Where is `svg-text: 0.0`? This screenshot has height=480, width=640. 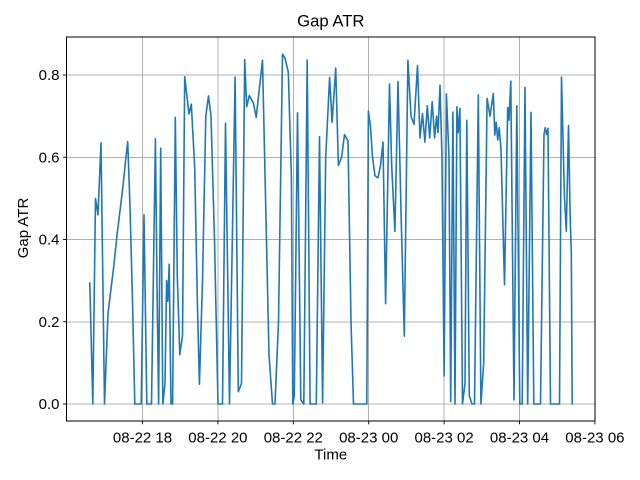
svg-text: 0.0 is located at coordinates (49, 404).